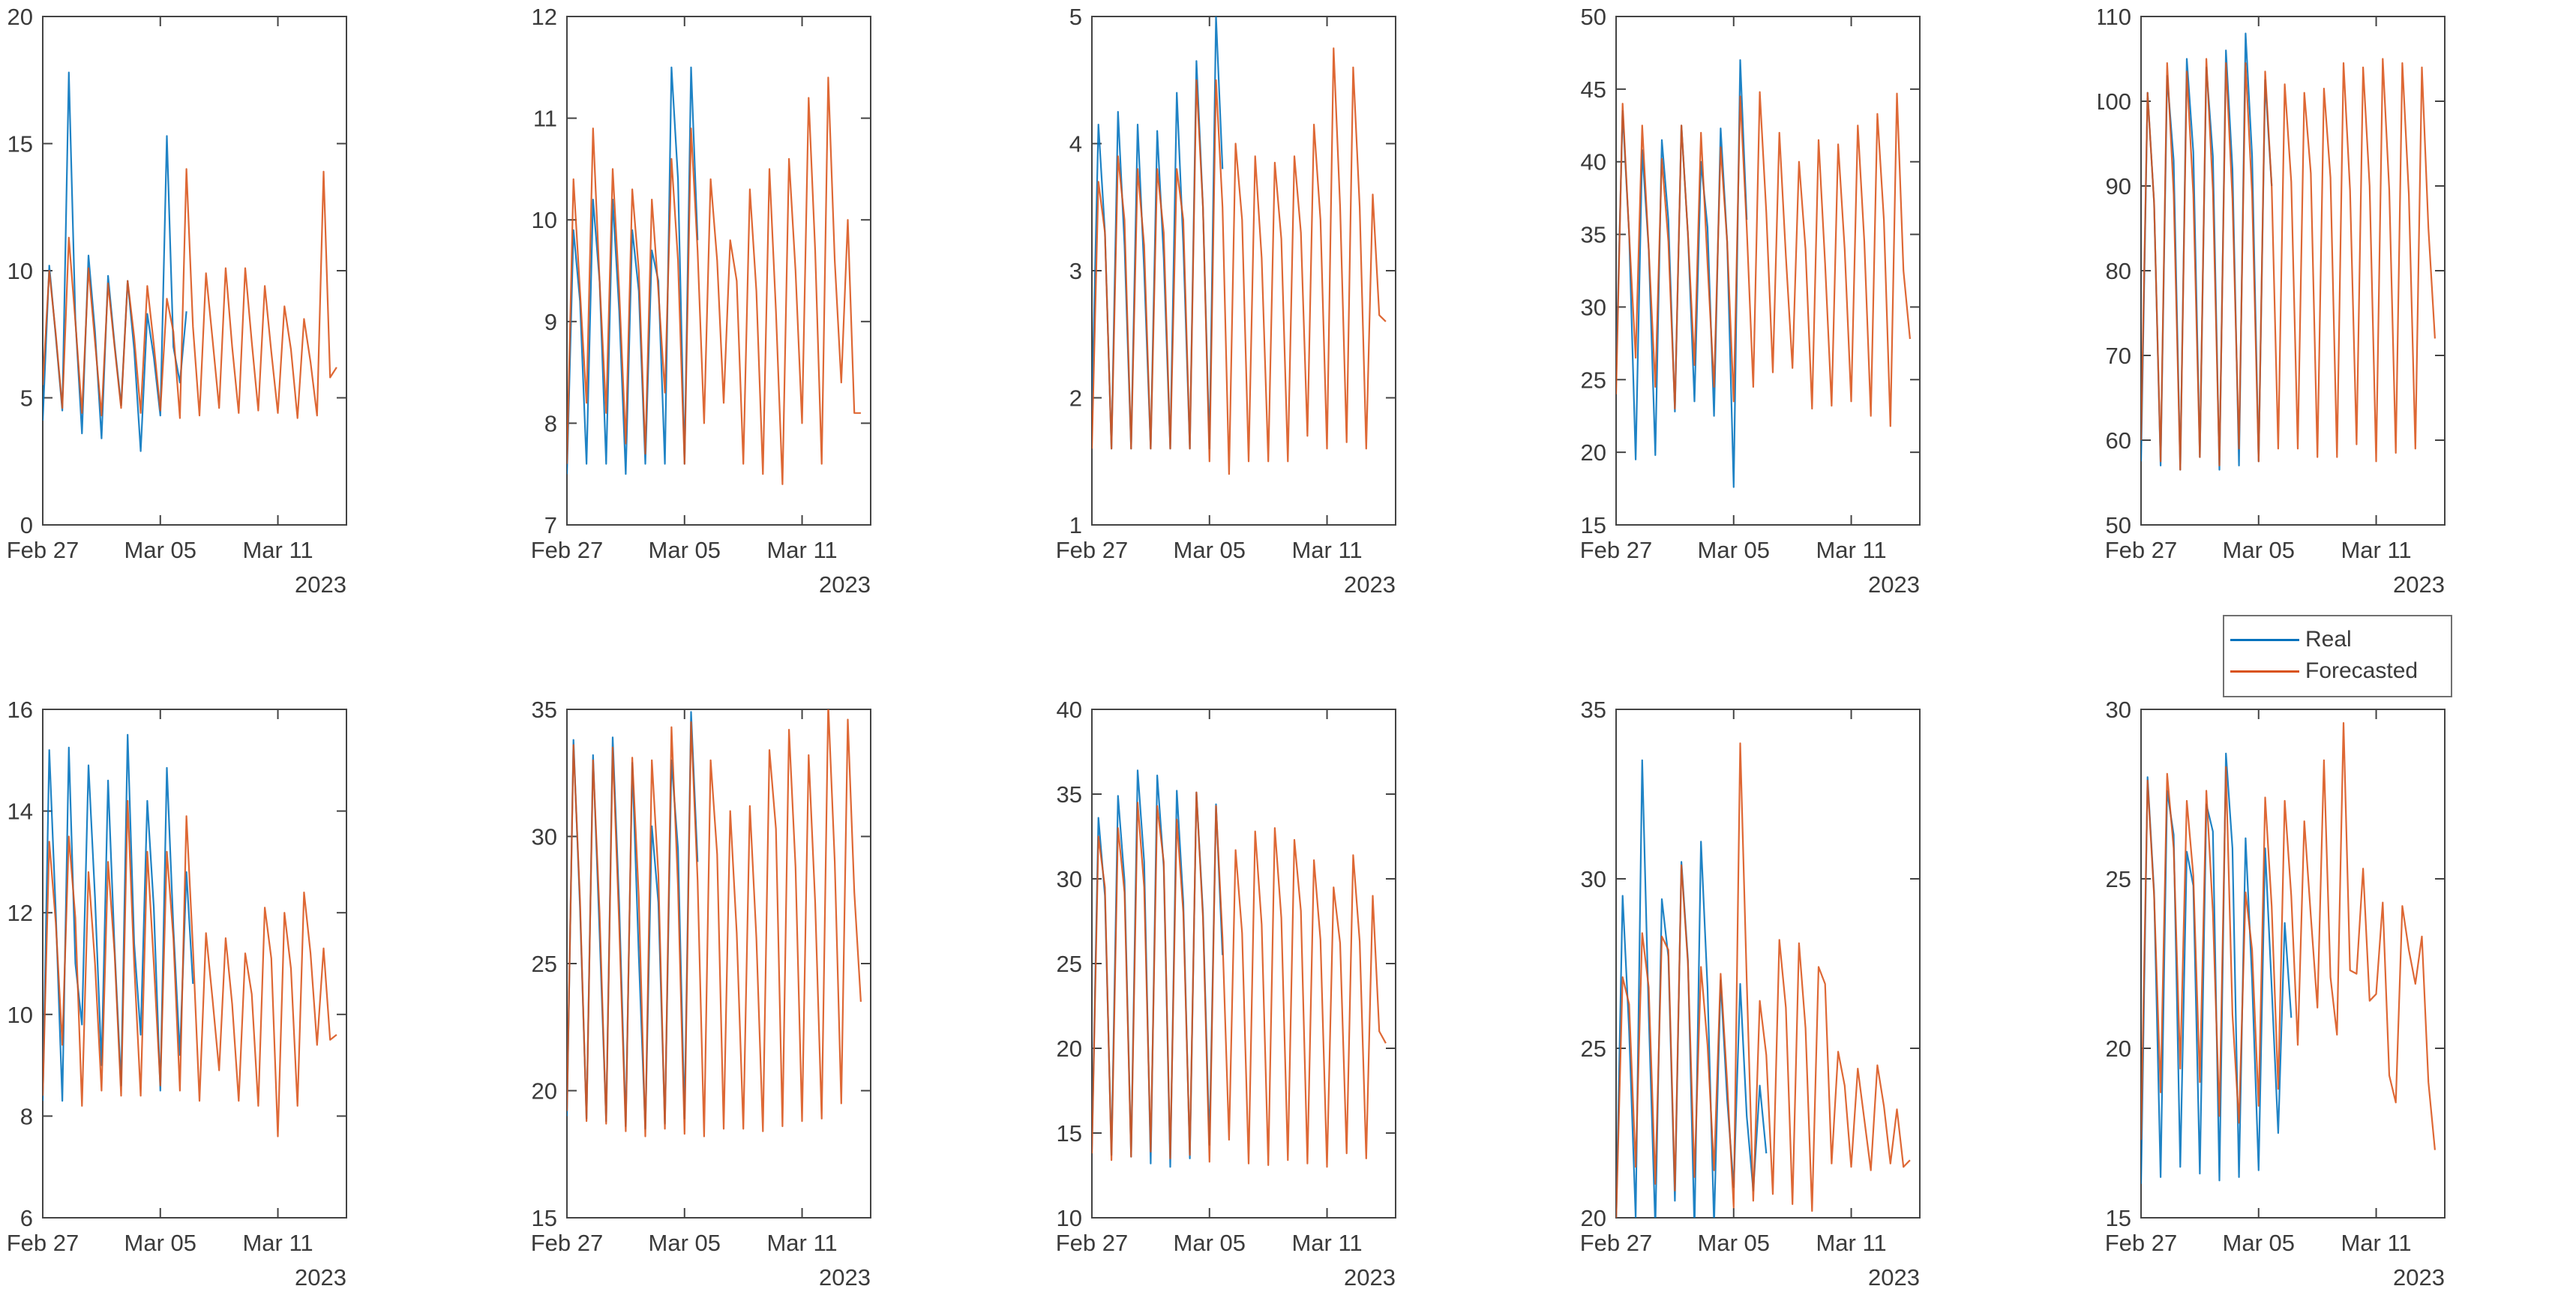 Image resolution: width=2576 pixels, height=1316 pixels. Describe the element at coordinates (2118, 271) in the screenshot. I see `y-tick-label: 80` at that location.